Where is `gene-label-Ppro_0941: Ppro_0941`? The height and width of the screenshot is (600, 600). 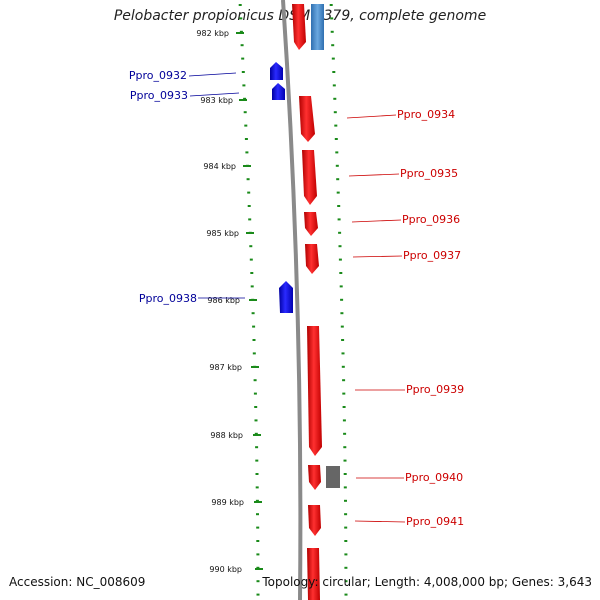 gene-label-Ppro_0941: Ppro_0941 is located at coordinates (435, 521).